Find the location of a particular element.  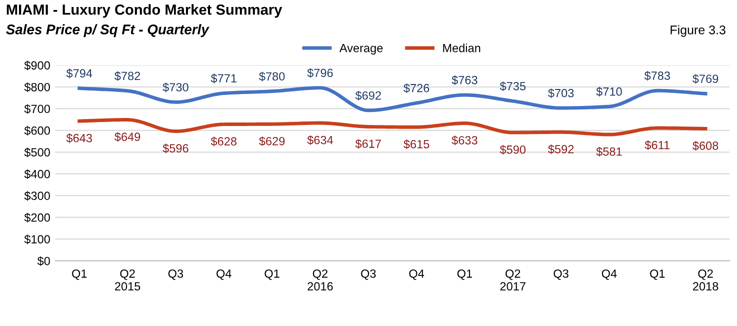

data-label: $735 is located at coordinates (513, 86).